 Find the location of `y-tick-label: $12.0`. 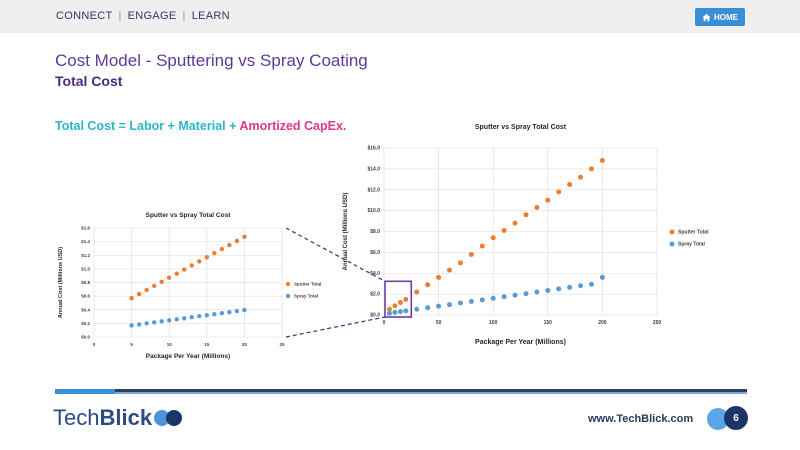

y-tick-label: $12.0 is located at coordinates (373, 190).